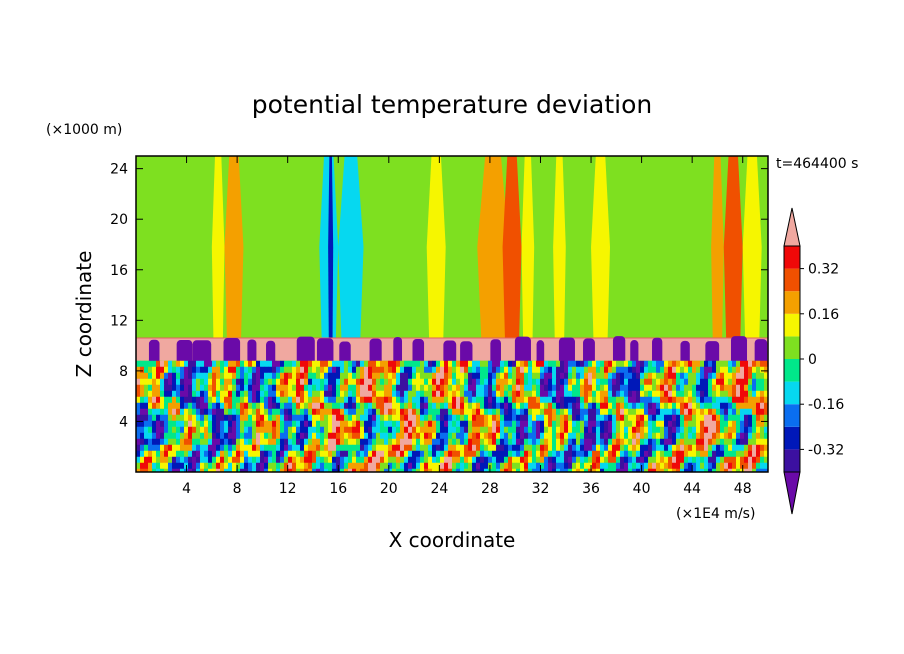  I want to click on colorbar-tick-label: 0.16, so click(823, 315).